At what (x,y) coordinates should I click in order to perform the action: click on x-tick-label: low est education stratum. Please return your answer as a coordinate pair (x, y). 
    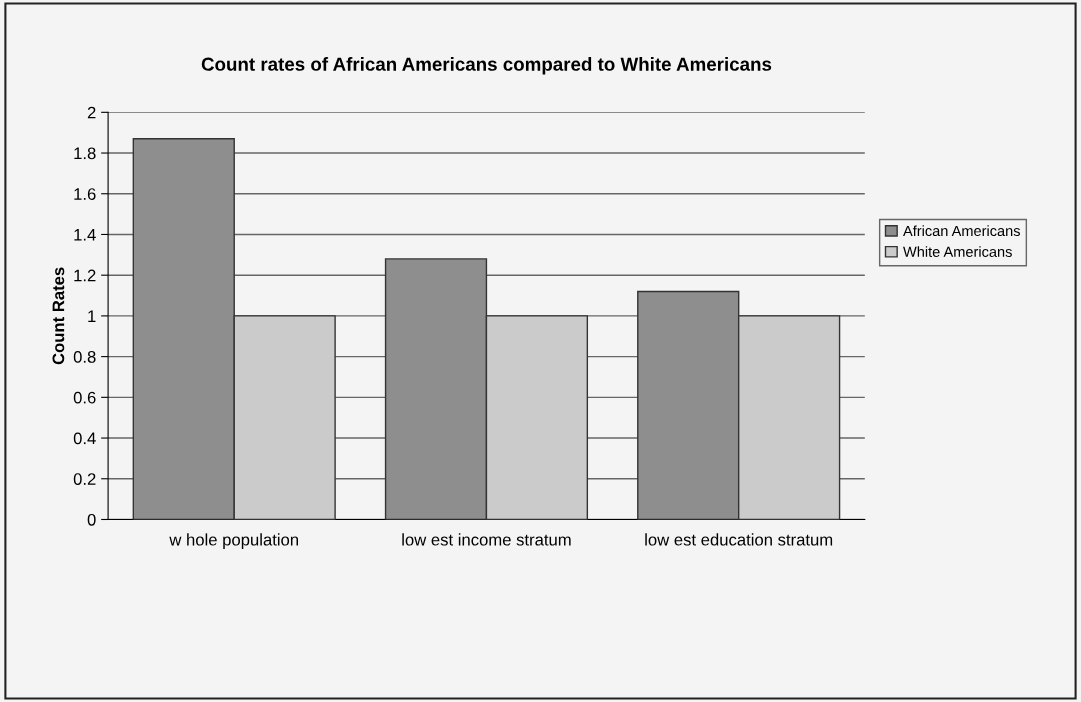
    Looking at the image, I should click on (739, 539).